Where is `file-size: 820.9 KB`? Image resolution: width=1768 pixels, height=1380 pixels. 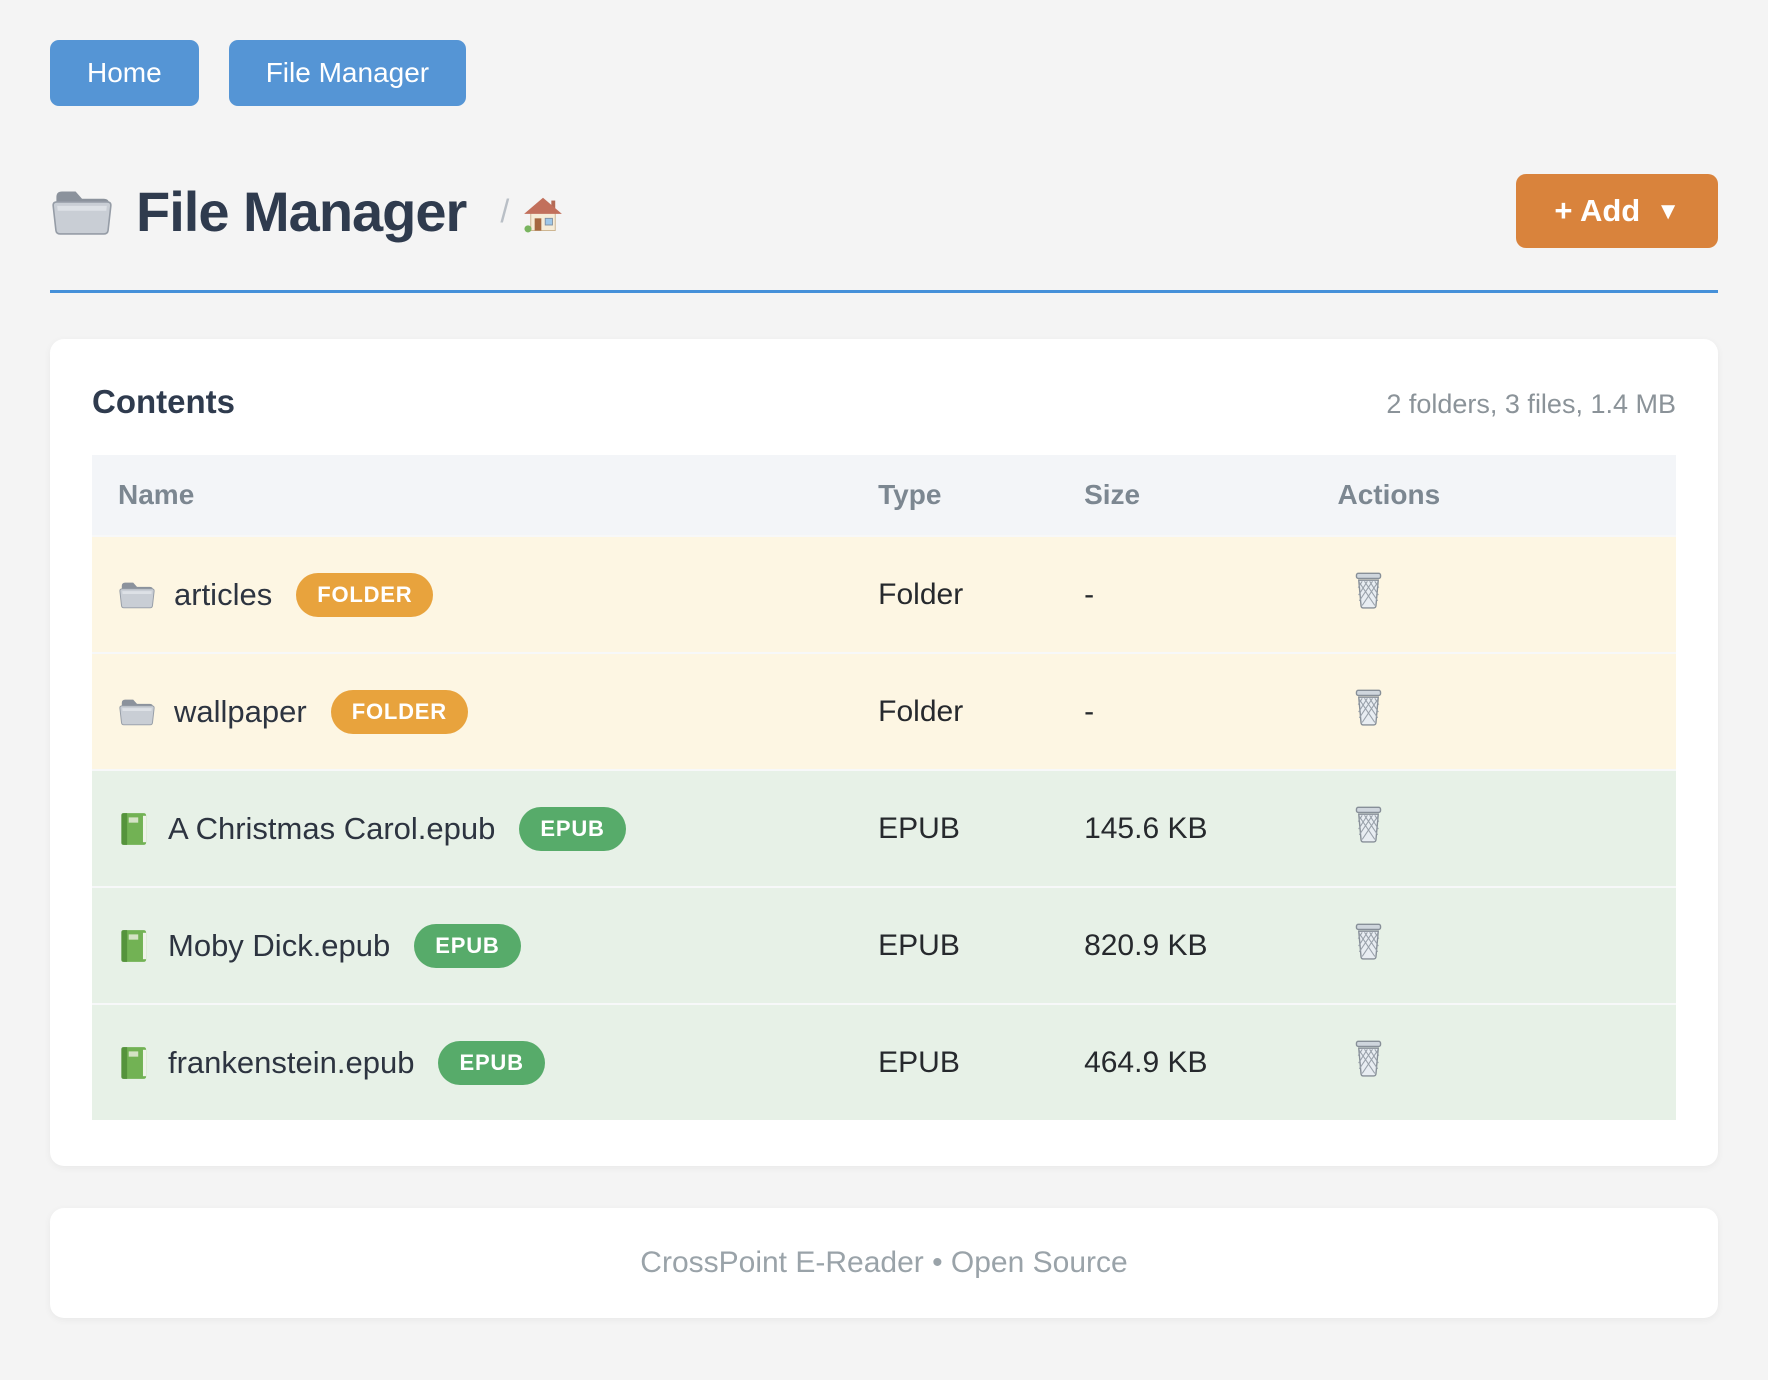 file-size: 820.9 KB is located at coordinates (1146, 945).